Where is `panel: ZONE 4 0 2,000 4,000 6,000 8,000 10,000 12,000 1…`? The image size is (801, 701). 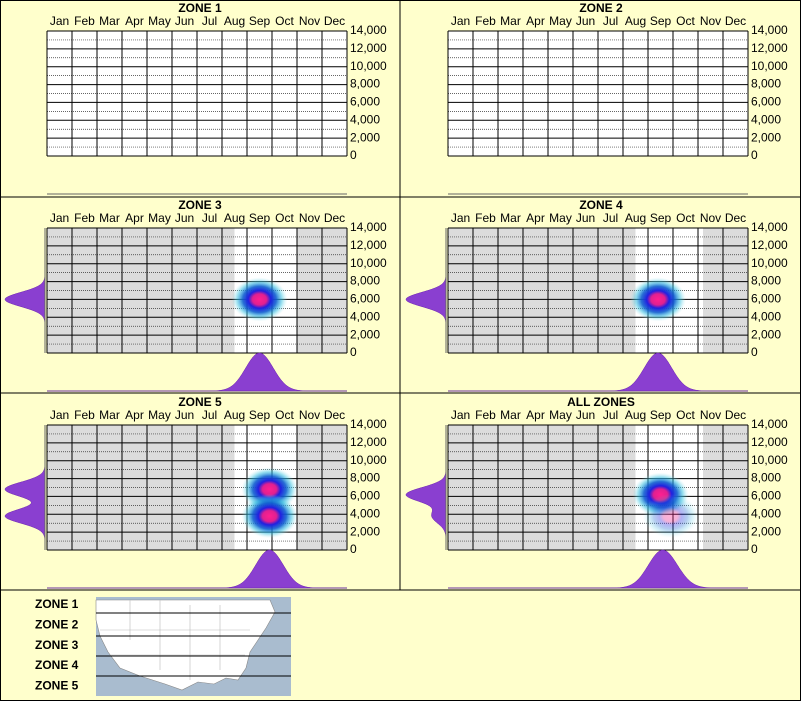 panel: ZONE 4 0 2,000 4,000 6,000 8,000 10,000 12,000 1… is located at coordinates (596, 295).